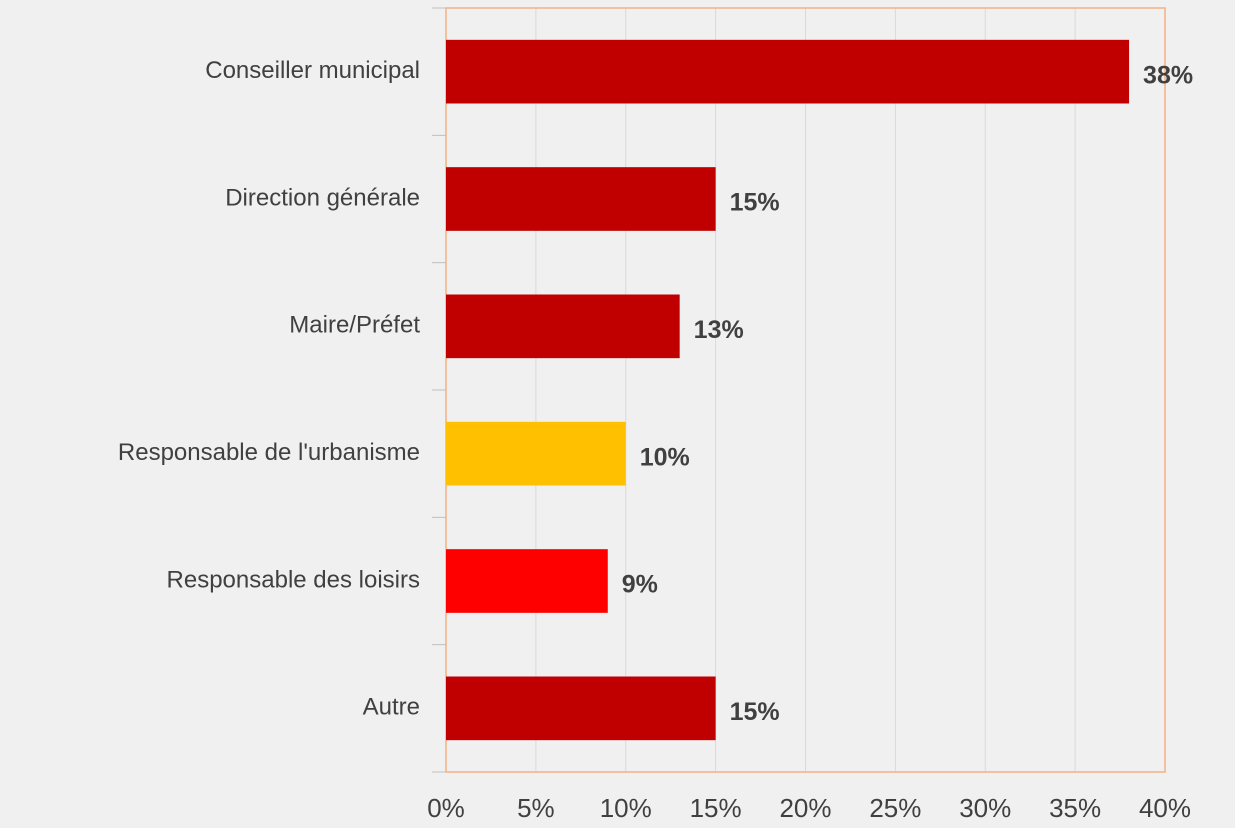 Image resolution: width=1235 pixels, height=828 pixels. What do you see at coordinates (665, 457) in the screenshot?
I see `data-label: 10%` at bounding box center [665, 457].